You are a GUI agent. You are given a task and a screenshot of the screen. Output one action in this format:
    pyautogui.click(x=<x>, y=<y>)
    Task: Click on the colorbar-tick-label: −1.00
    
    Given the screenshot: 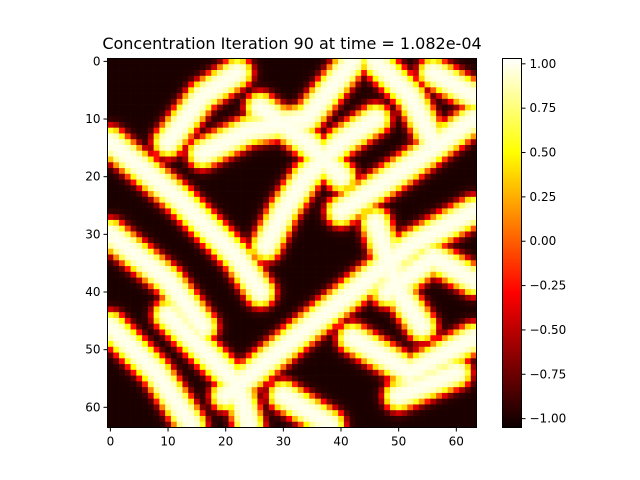 What is the action you would take?
    pyautogui.click(x=548, y=419)
    